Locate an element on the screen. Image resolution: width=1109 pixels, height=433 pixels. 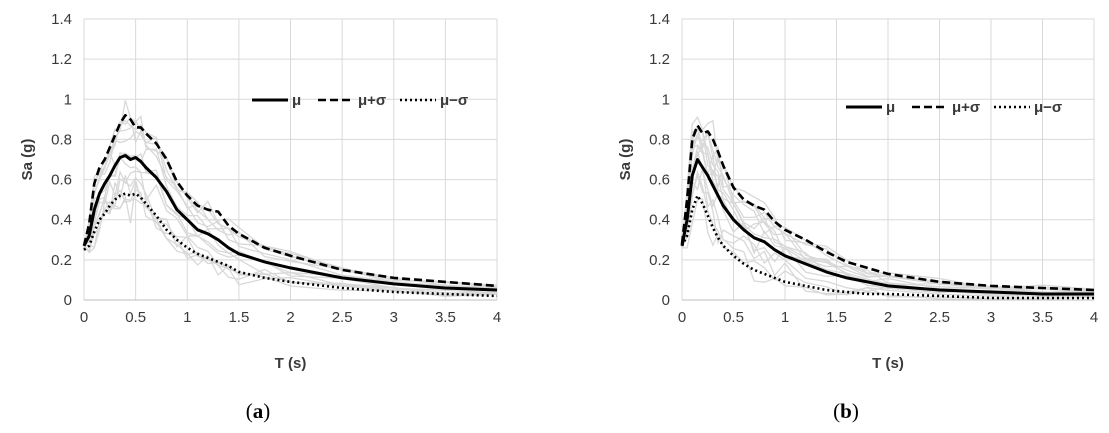
panel-caption-letter: b is located at coordinates (846, 411).